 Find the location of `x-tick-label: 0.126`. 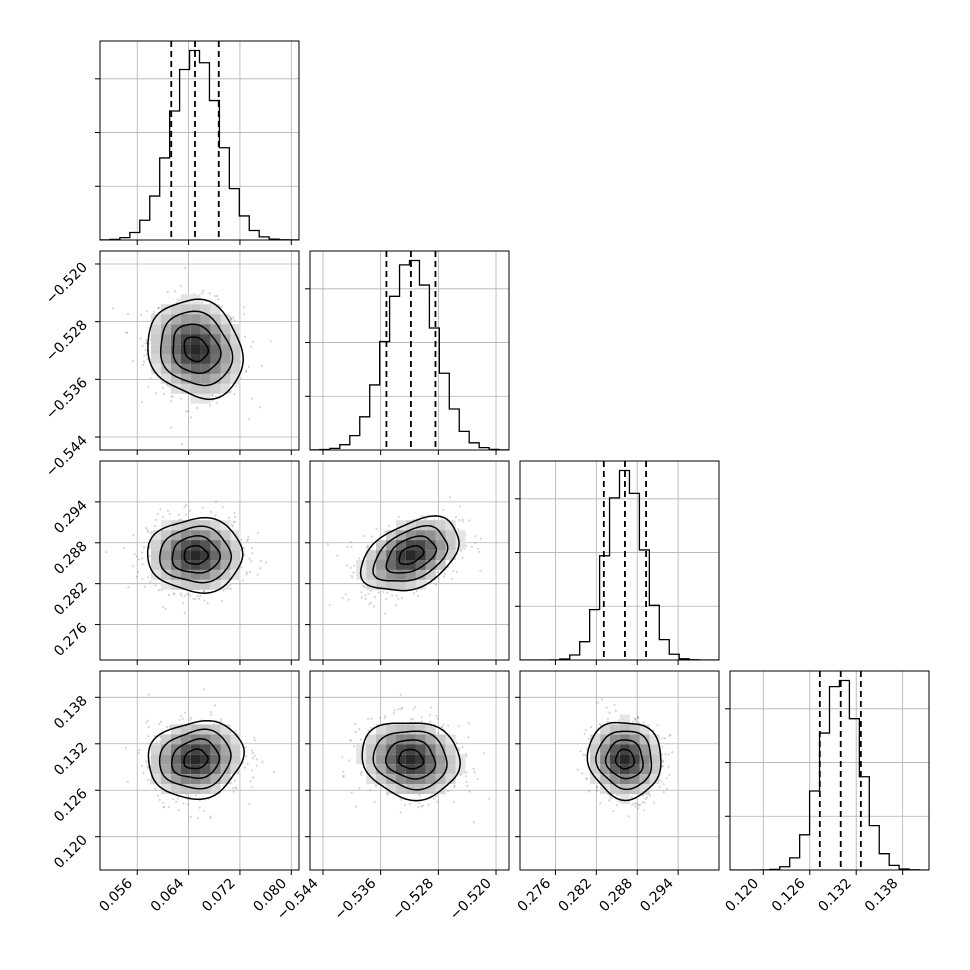

x-tick-label: 0.126 is located at coordinates (789, 895).